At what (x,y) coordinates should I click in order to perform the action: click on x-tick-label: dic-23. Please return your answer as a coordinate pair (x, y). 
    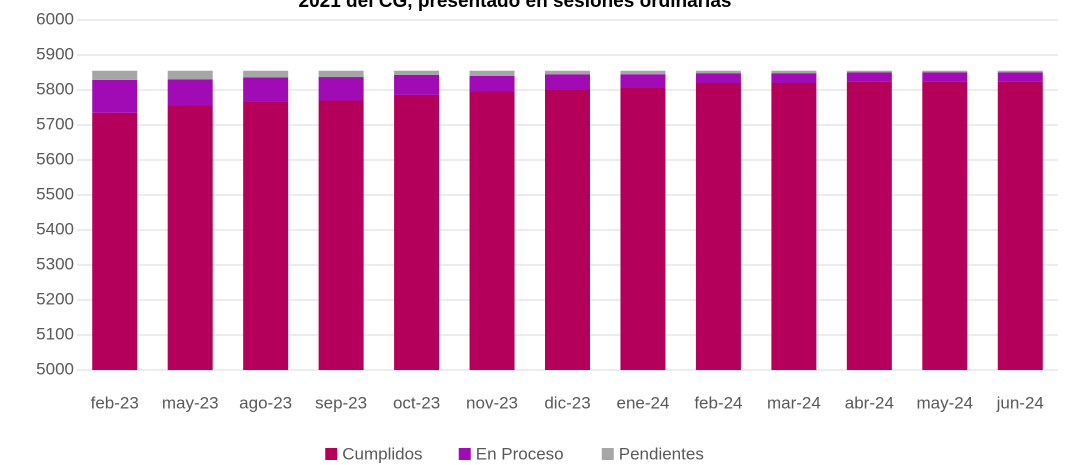
    Looking at the image, I should click on (567, 402).